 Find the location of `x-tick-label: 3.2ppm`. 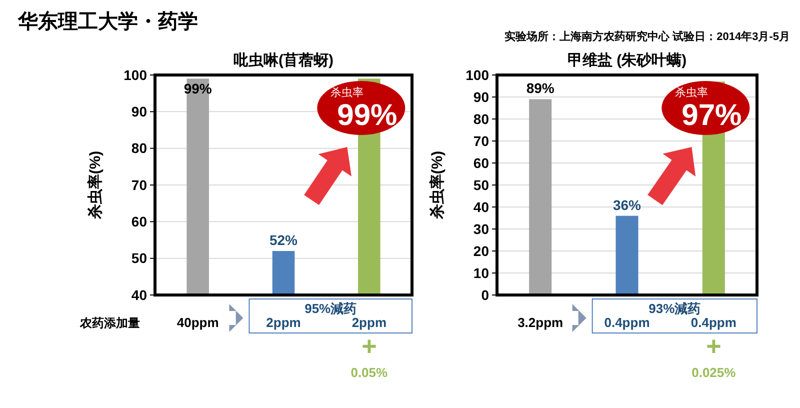

x-tick-label: 3.2ppm is located at coordinates (541, 322).